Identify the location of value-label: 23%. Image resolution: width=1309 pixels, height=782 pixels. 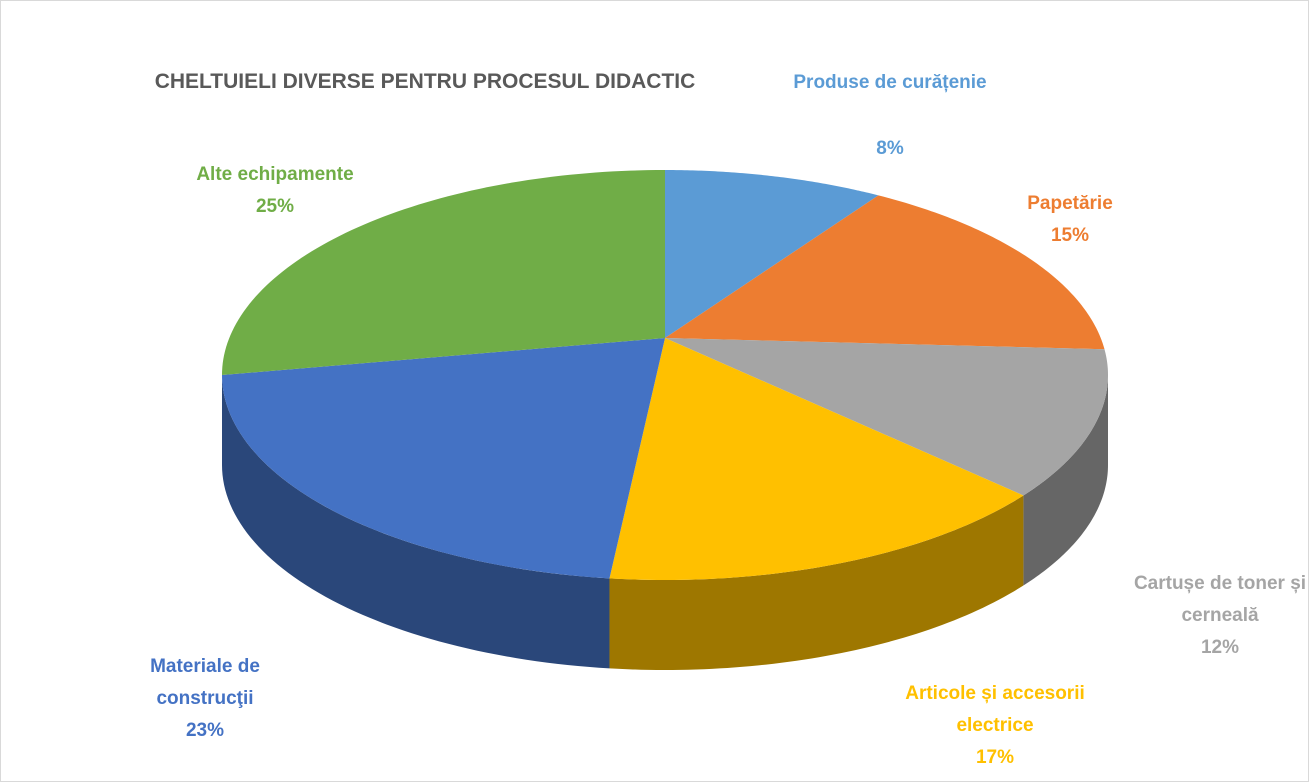
(205, 730).